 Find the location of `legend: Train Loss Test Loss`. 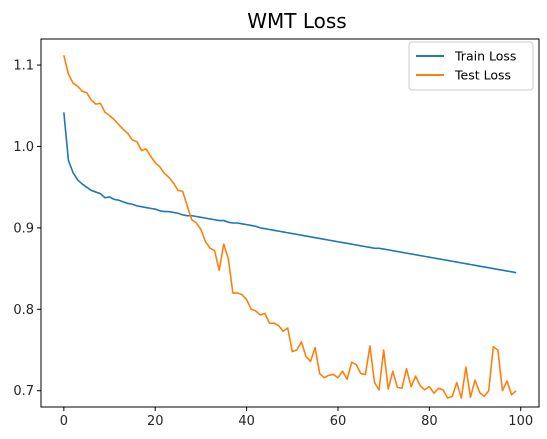

legend: Train Loss Test Loss is located at coordinates (471, 66).